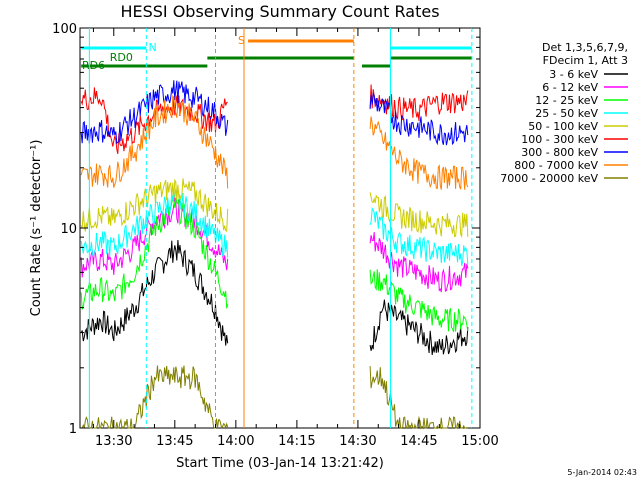 The image size is (640, 480). What do you see at coordinates (357, 441) in the screenshot?
I see `x-tick-label: 14:30` at bounding box center [357, 441].